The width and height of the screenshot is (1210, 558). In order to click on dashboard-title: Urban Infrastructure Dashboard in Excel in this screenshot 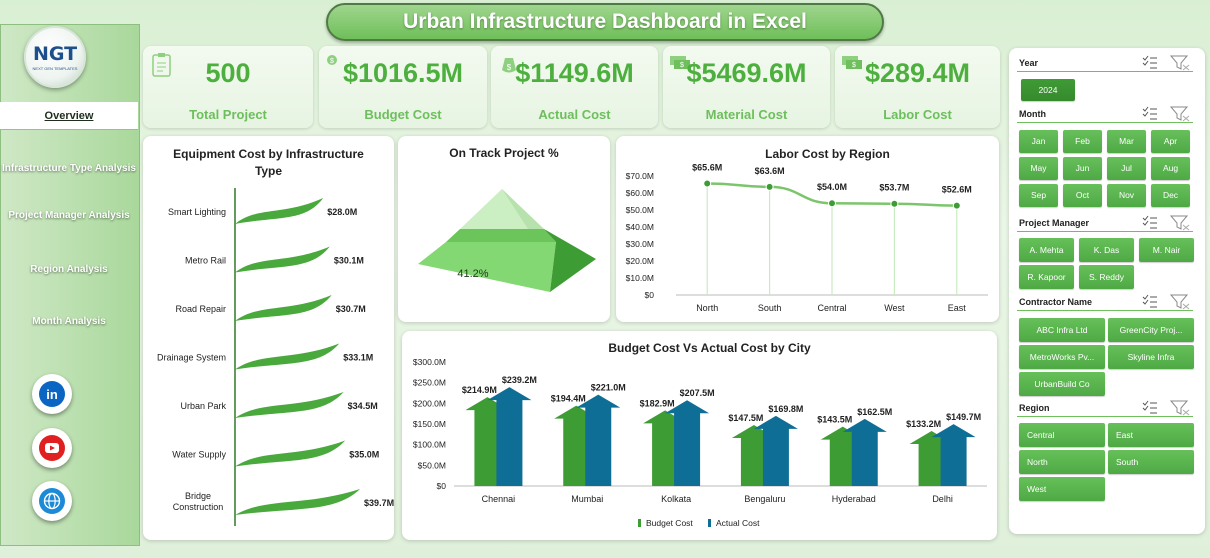, I will do `click(605, 21)`.